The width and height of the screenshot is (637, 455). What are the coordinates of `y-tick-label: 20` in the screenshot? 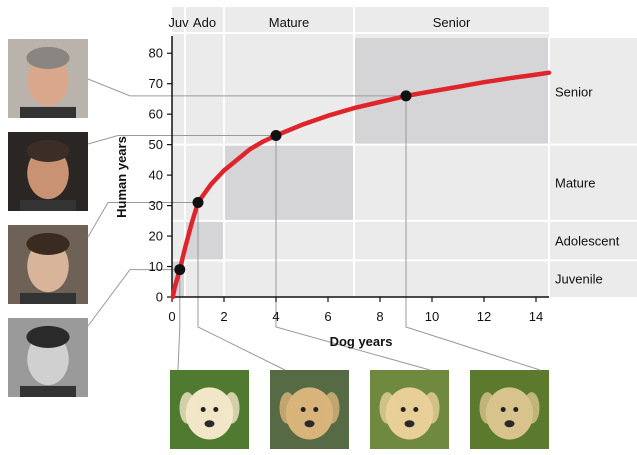 It's located at (156, 236).